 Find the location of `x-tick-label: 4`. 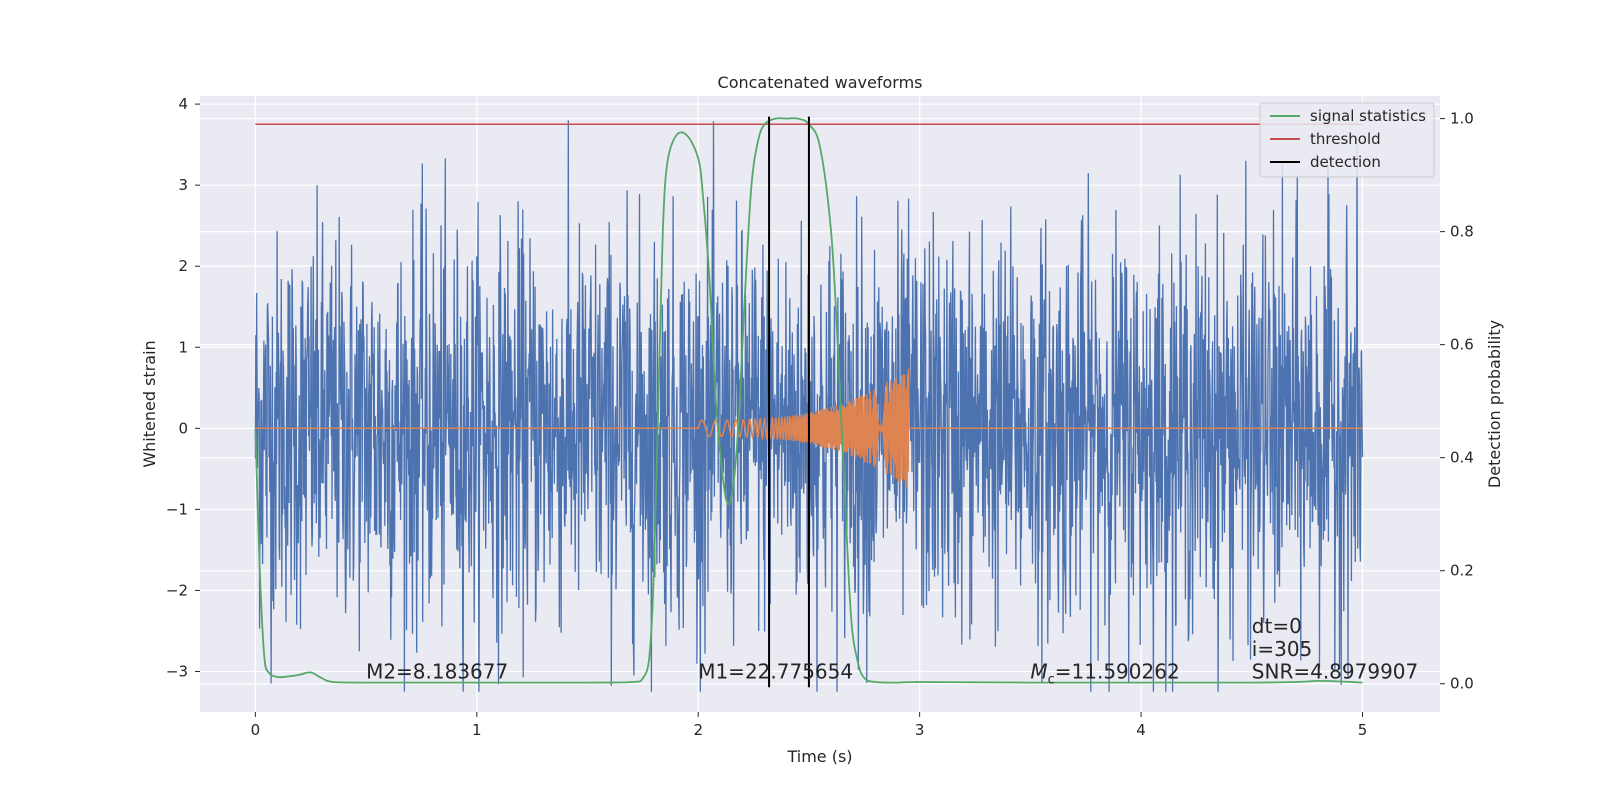

x-tick-label: 4 is located at coordinates (1141, 730).